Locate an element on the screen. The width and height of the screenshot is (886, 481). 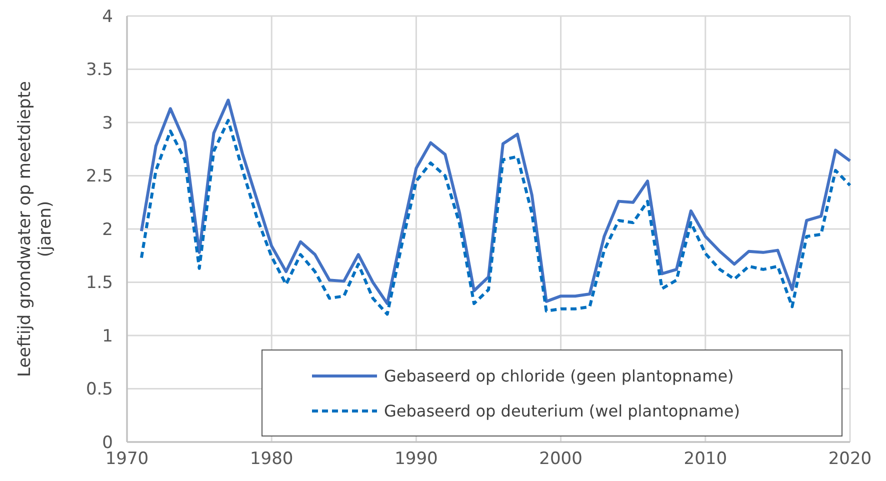
y-tick-label: 1 is located at coordinates (107, 336).